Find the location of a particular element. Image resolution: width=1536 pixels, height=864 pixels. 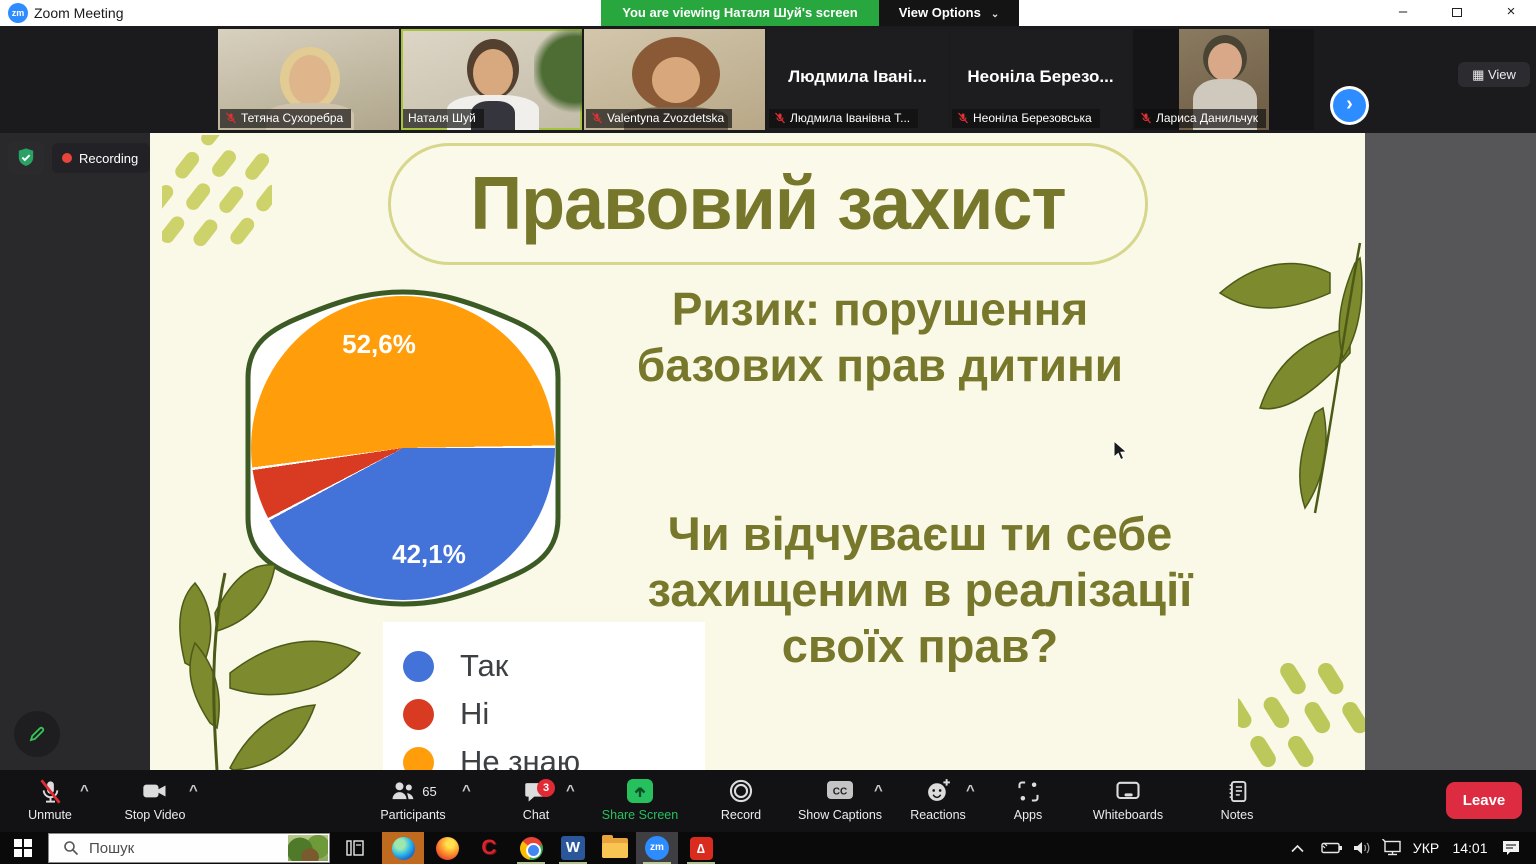

tray-battery is located at coordinates (1331, 848).